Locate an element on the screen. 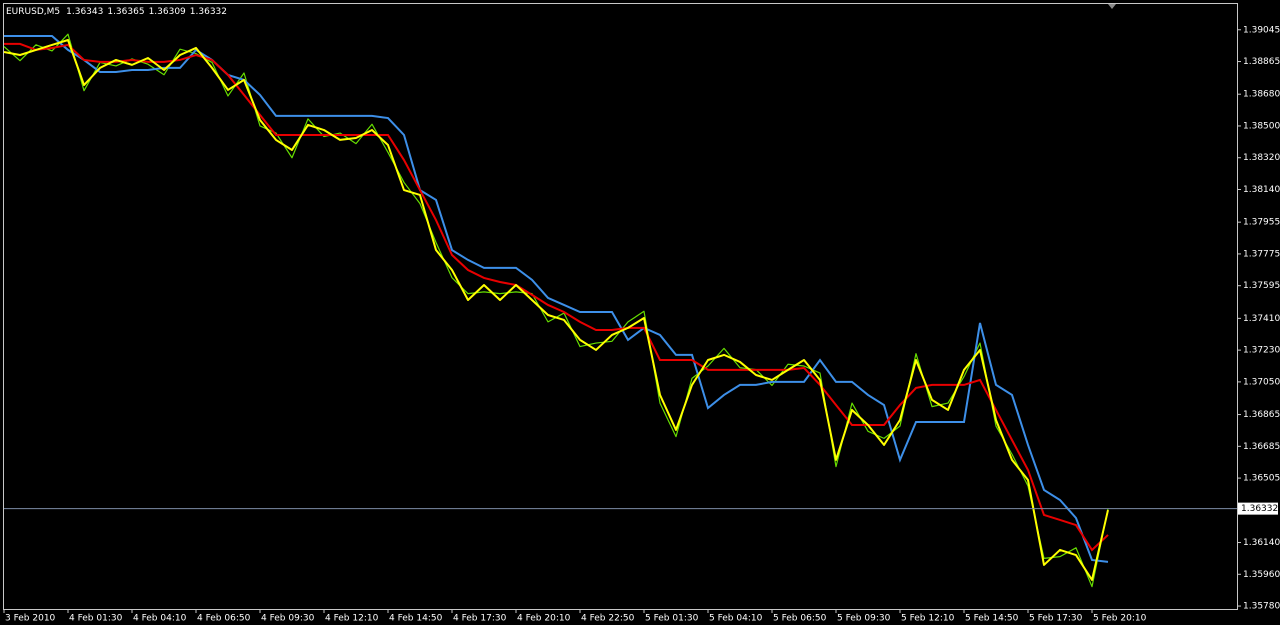 Image resolution: width=1280 pixels, height=625 pixels. y-tick-label: 1.37775 is located at coordinates (1261, 254).